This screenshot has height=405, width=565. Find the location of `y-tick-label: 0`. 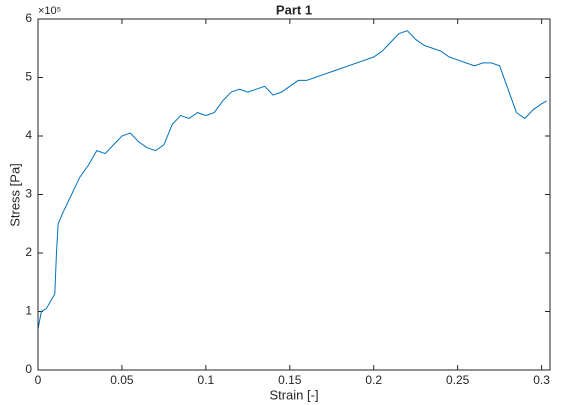

y-tick-label: 0 is located at coordinates (28, 369).